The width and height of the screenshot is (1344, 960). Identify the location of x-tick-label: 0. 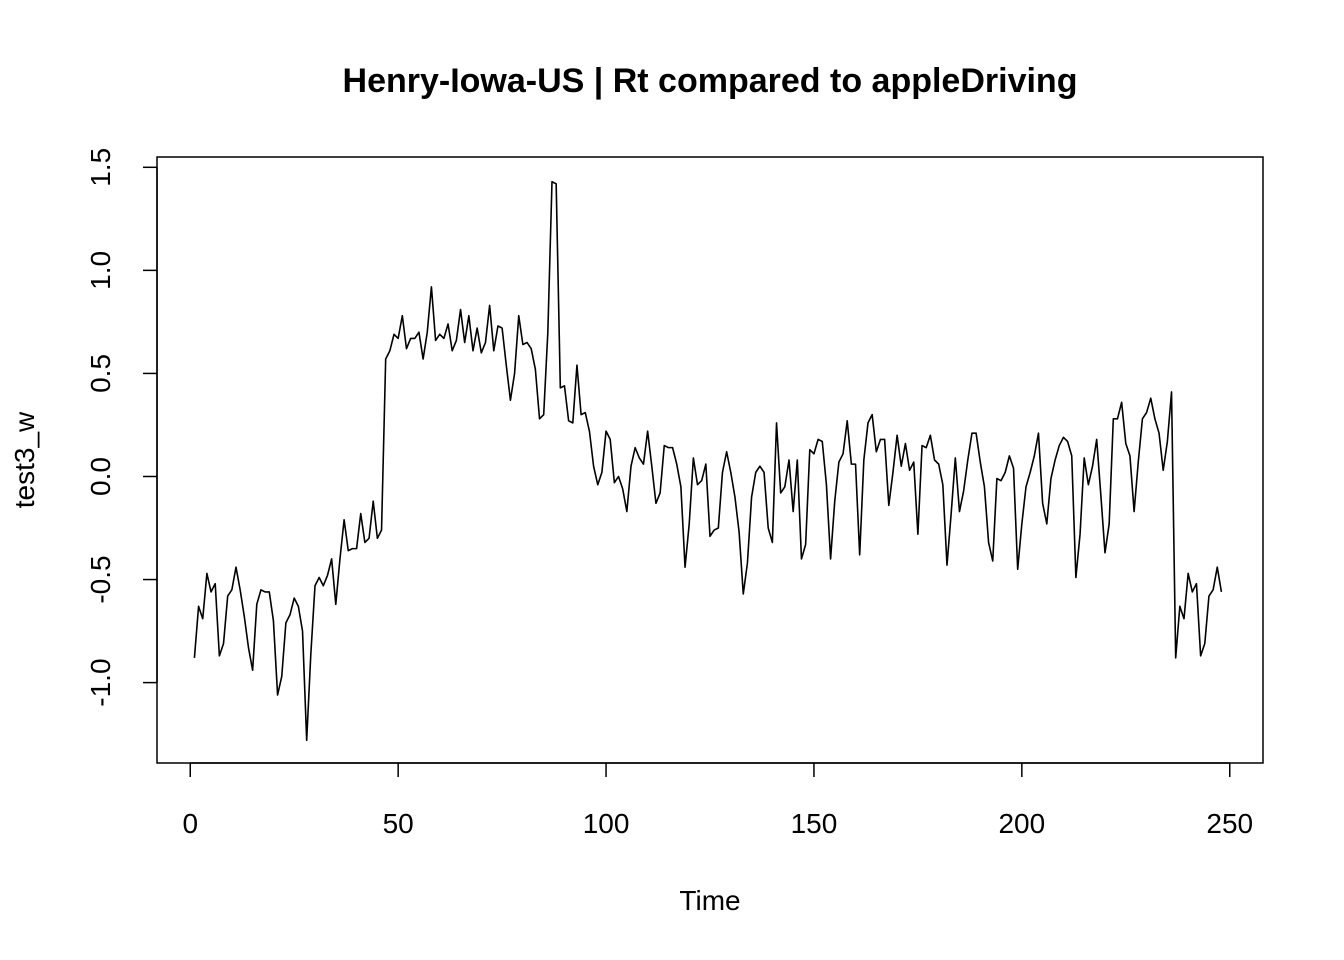
(190, 823).